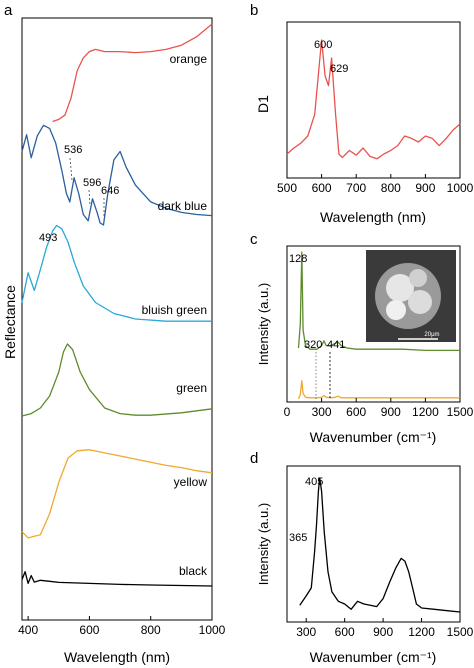  What do you see at coordinates (306, 632) in the screenshot?
I see `x-tick-label-d-300: 300` at bounding box center [306, 632].